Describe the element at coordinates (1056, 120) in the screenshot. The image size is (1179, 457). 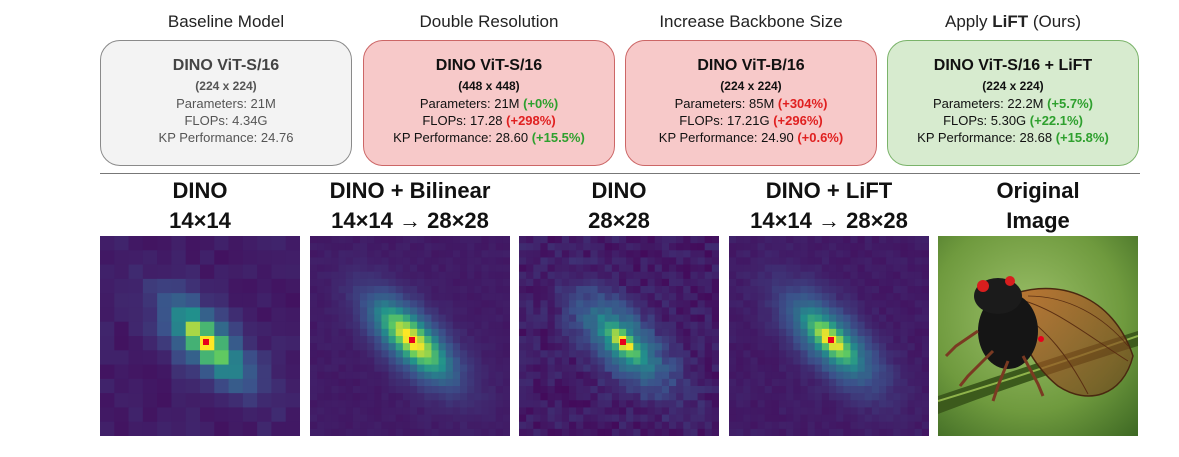
I see `flops-delta: (+22.1%)` at that location.